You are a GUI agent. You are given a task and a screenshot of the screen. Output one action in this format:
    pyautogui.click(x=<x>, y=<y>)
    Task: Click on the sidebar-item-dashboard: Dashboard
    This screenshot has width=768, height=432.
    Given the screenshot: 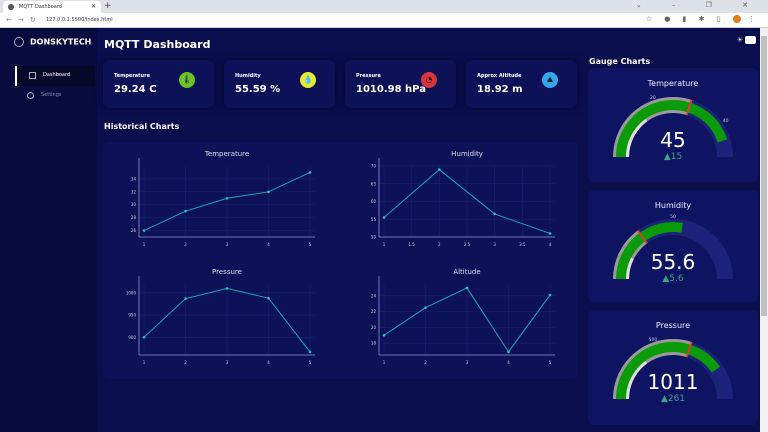 What is the action you would take?
    pyautogui.click(x=55, y=76)
    